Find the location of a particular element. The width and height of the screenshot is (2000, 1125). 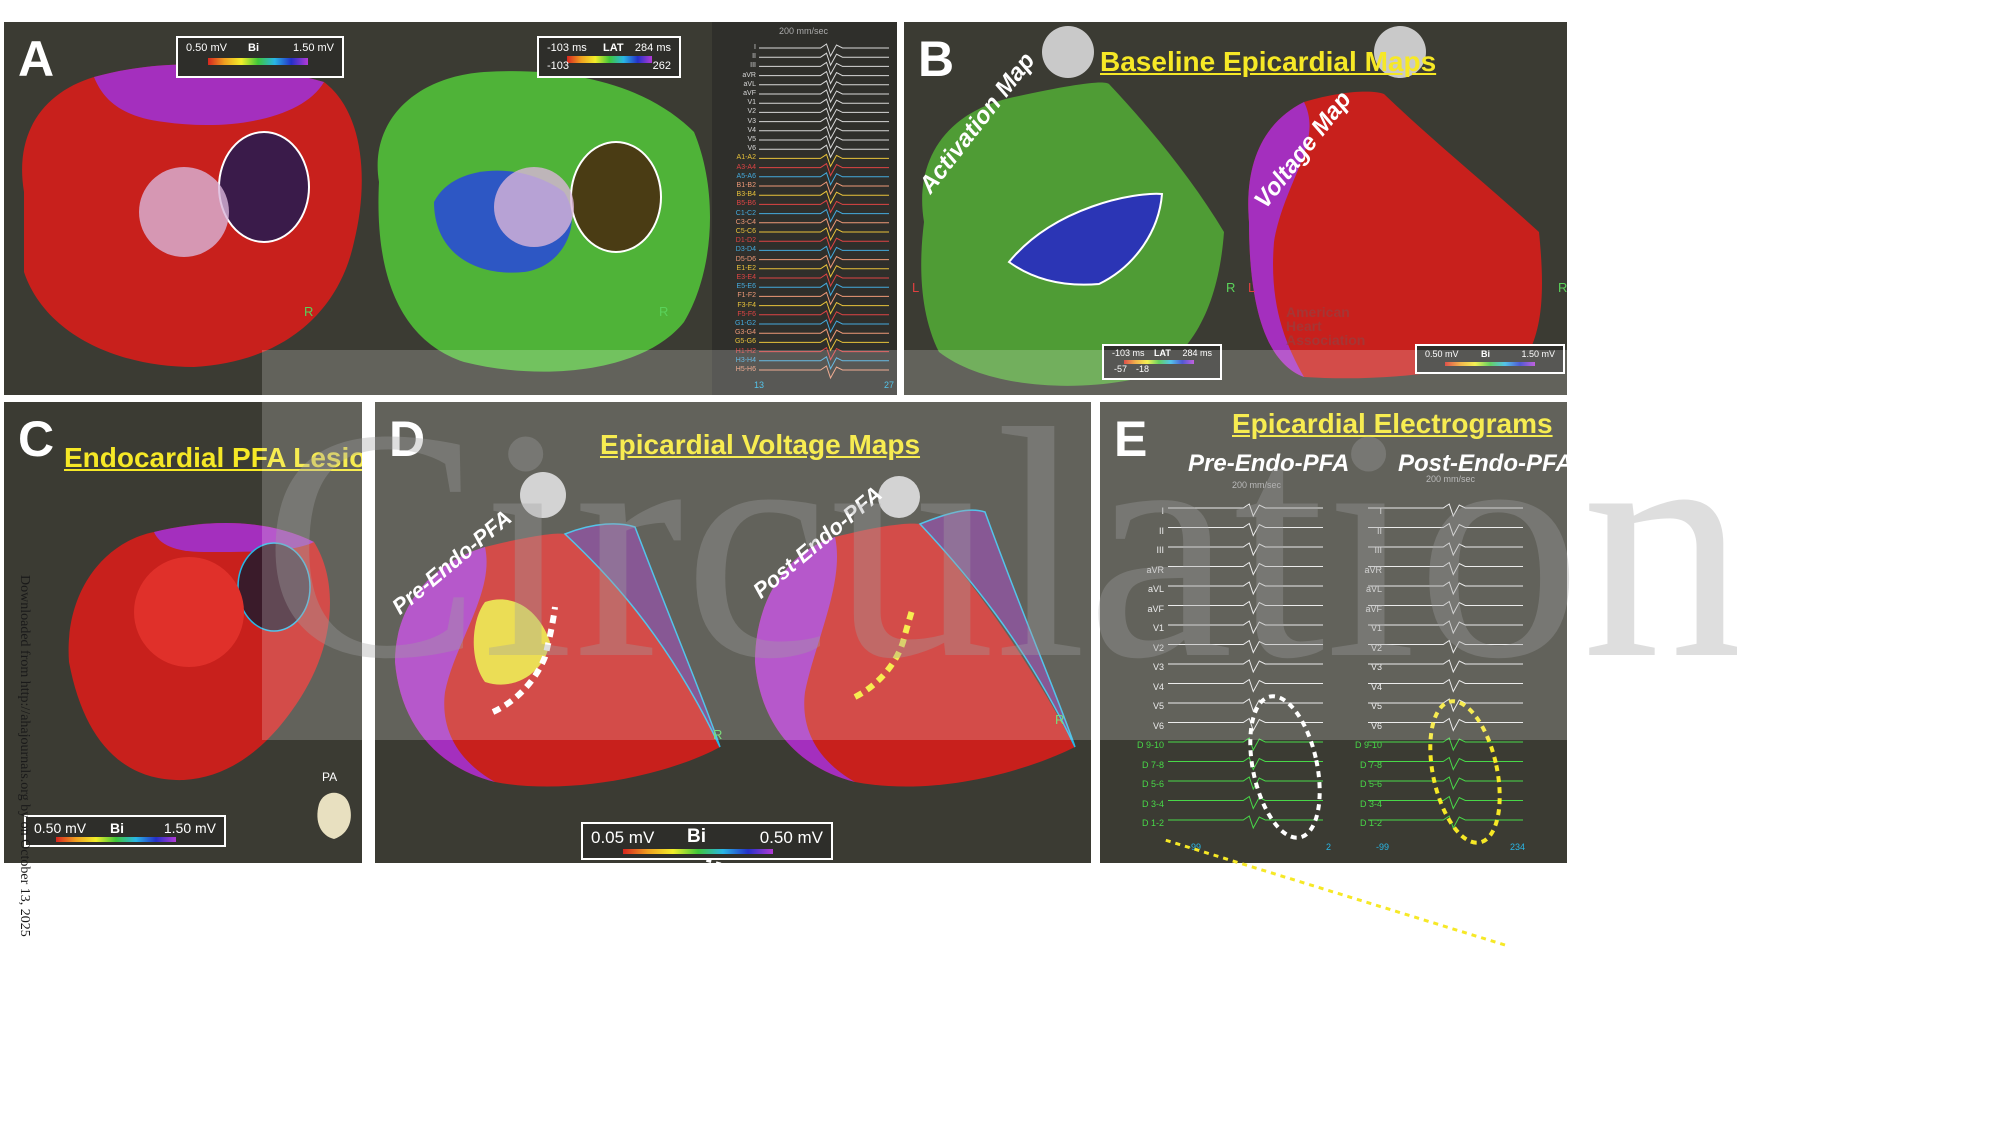

lat-scale-b-high: 284 ms is located at coordinates (1197, 353).